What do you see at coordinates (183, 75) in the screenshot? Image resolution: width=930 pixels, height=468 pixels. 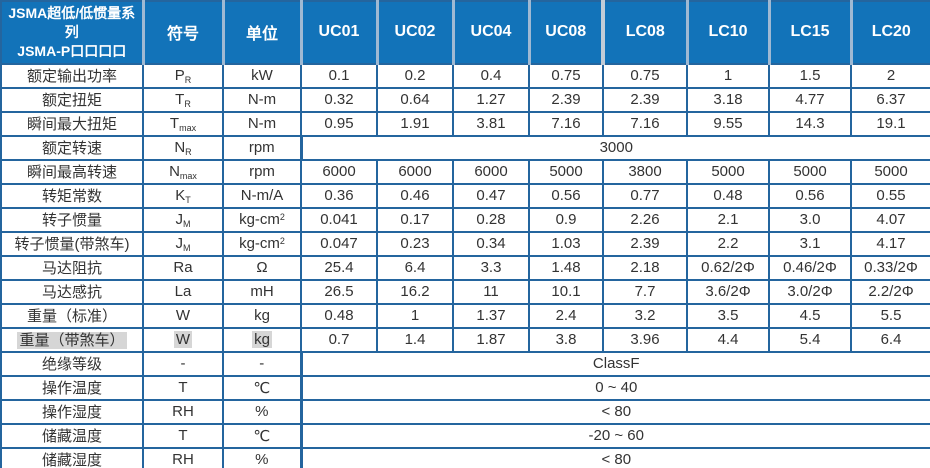 I see `row-symbol: PR` at bounding box center [183, 75].